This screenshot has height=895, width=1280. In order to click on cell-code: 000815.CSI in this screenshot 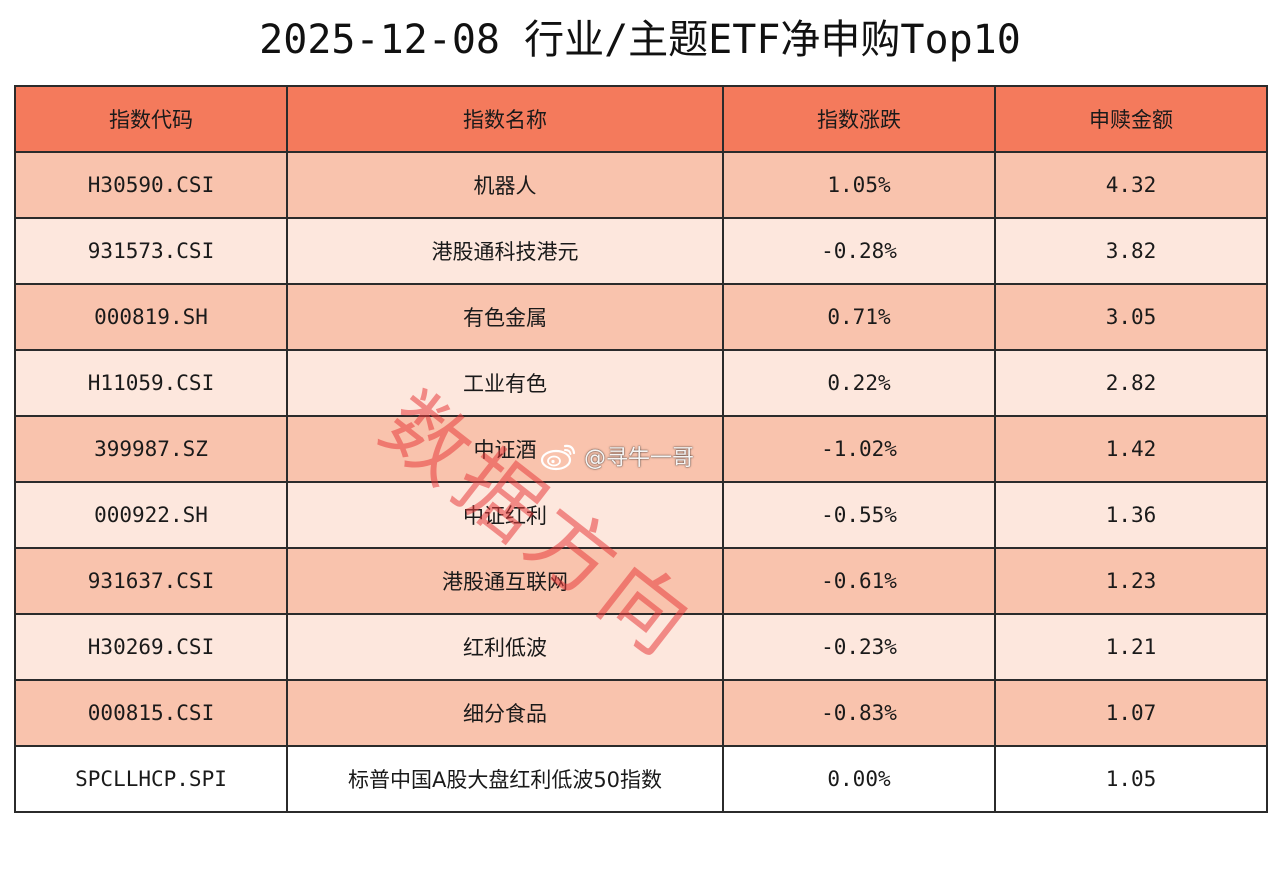, I will do `click(151, 713)`.